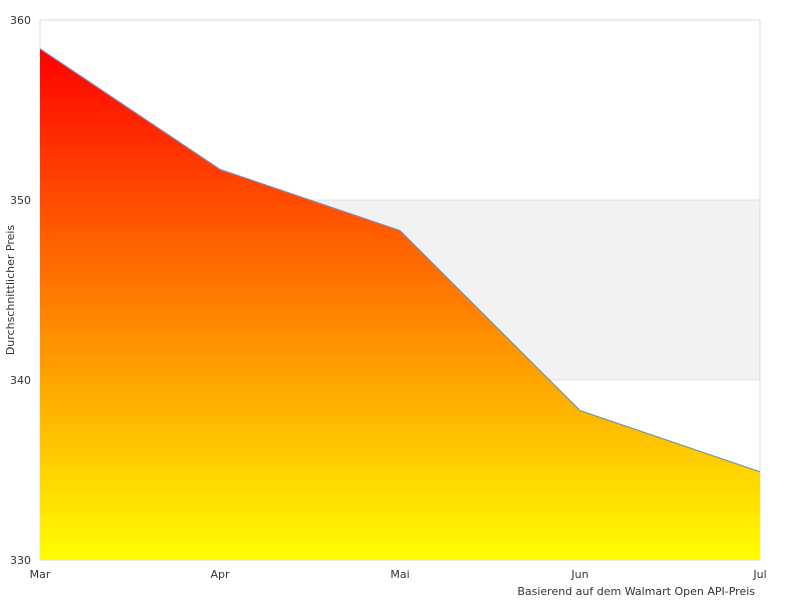  Describe the element at coordinates (759, 574) in the screenshot. I see `x-tick-label: Jul` at that location.